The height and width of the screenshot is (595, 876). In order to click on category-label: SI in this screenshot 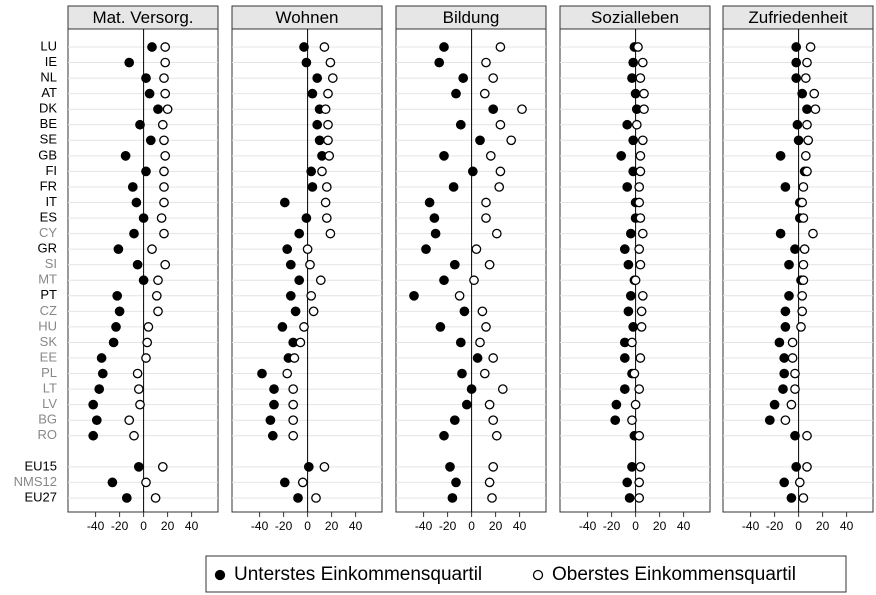, I will do `click(51, 263)`.